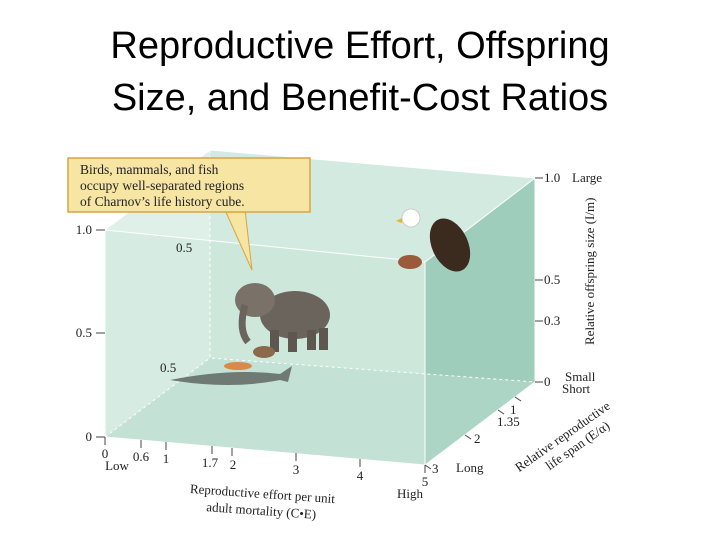  I want to click on callout-text: of Charnov’s life history cube., so click(162, 201).